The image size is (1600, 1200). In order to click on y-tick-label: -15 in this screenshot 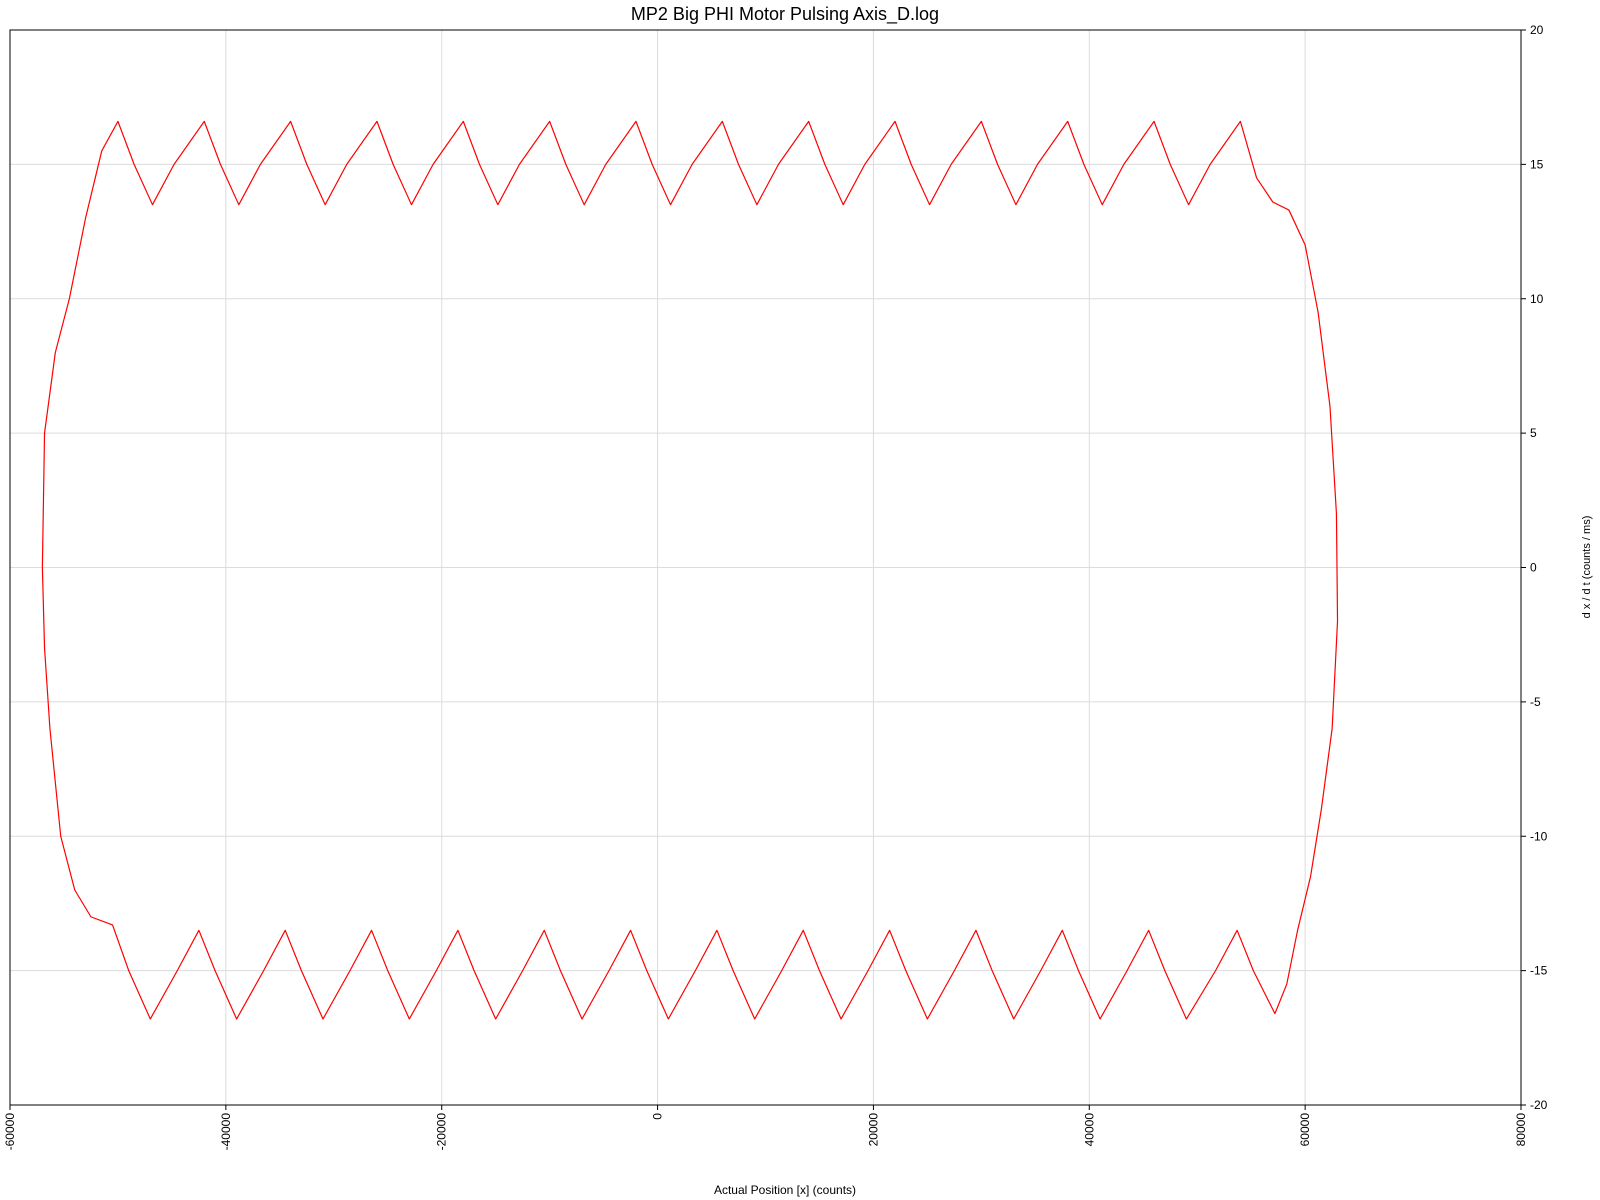, I will do `click(1539, 971)`.